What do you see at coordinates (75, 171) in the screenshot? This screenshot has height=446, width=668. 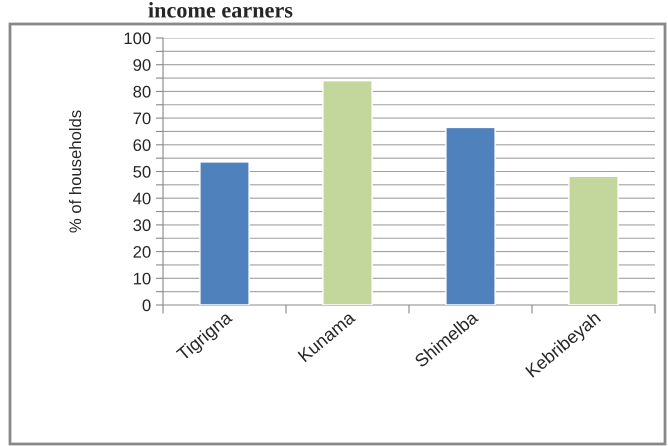 I see `y-axis-title: % of households` at bounding box center [75, 171].